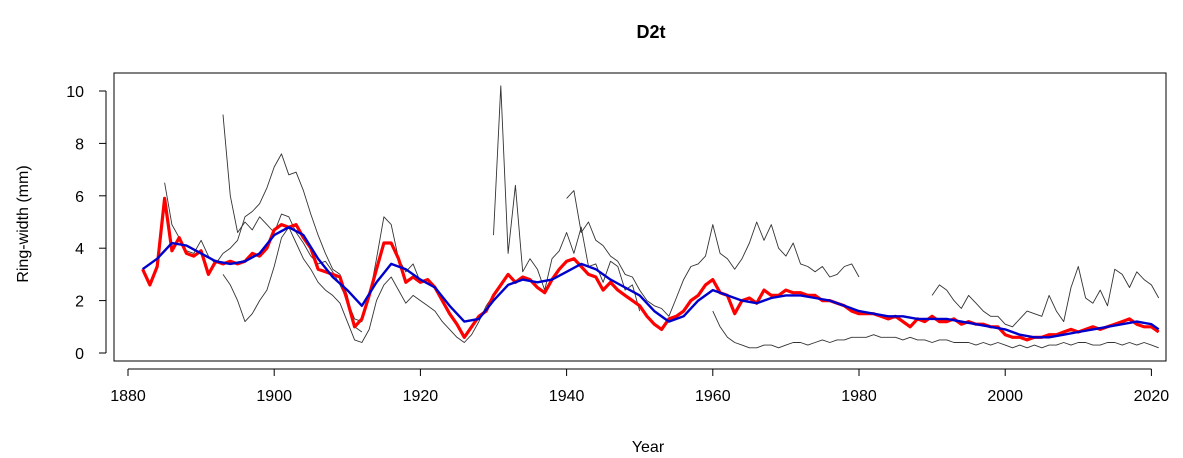  What do you see at coordinates (421, 396) in the screenshot?
I see `x-tick-label: 1920` at bounding box center [421, 396].